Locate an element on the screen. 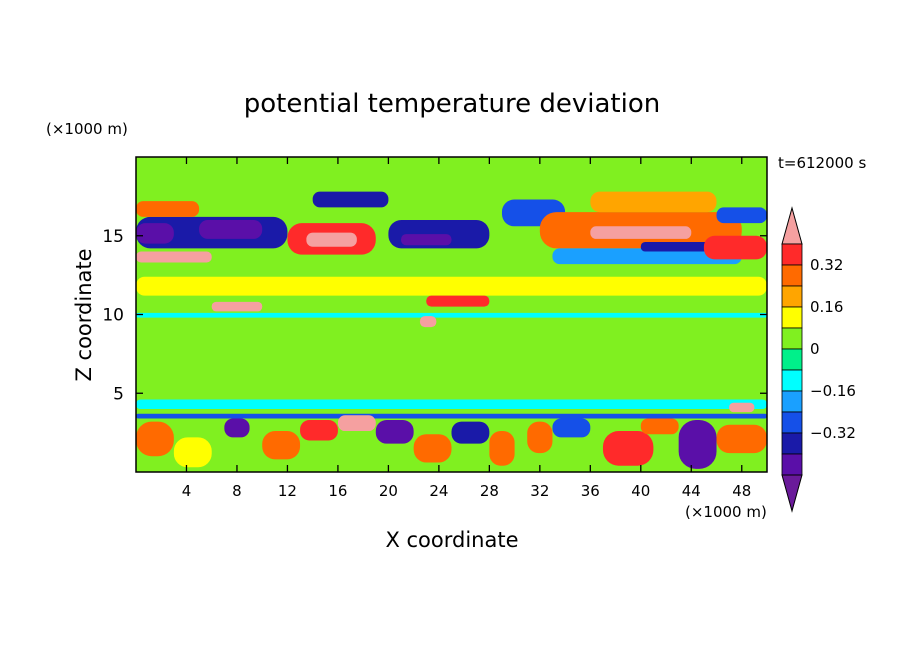 The image size is (904, 654). time-label: t=612000 s is located at coordinates (822, 163).